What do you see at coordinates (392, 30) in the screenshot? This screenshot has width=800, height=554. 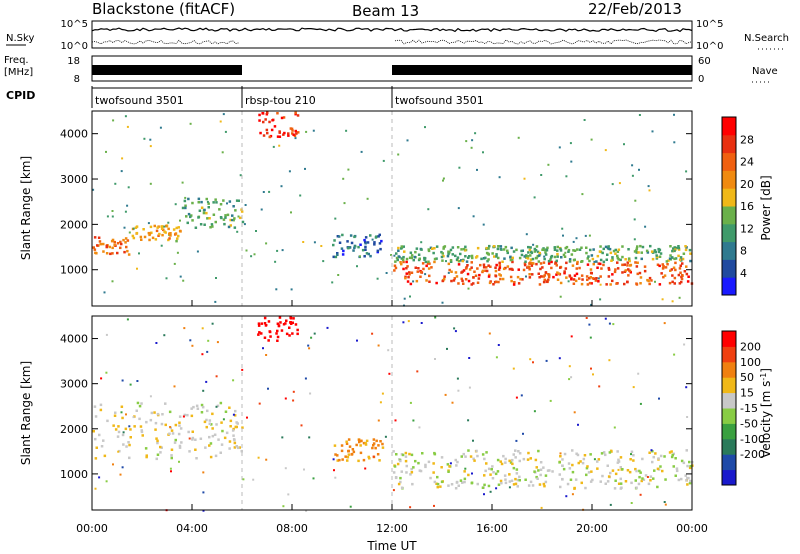 I see `noise-sky-line` at bounding box center [392, 30].